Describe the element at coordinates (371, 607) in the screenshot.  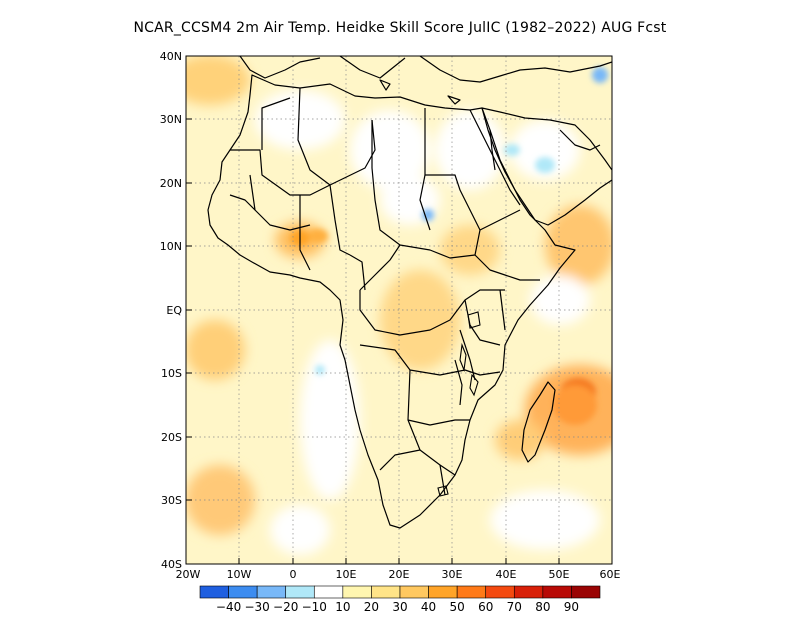
I see `colorbar-label: 20` at that location.